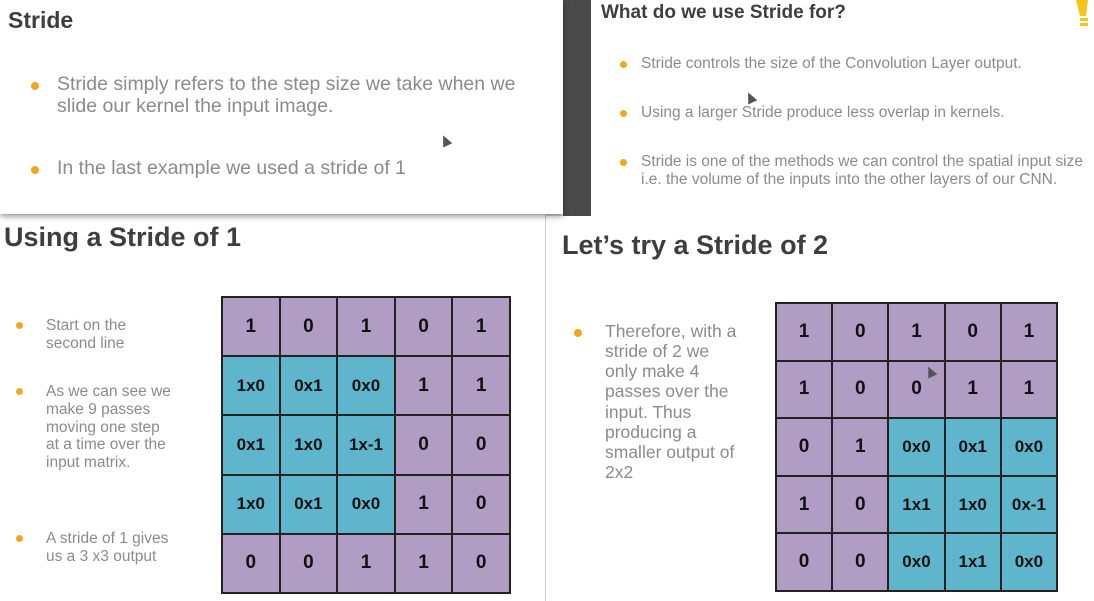  I want to click on slide-title: What do we use Stride for?, so click(723, 12).